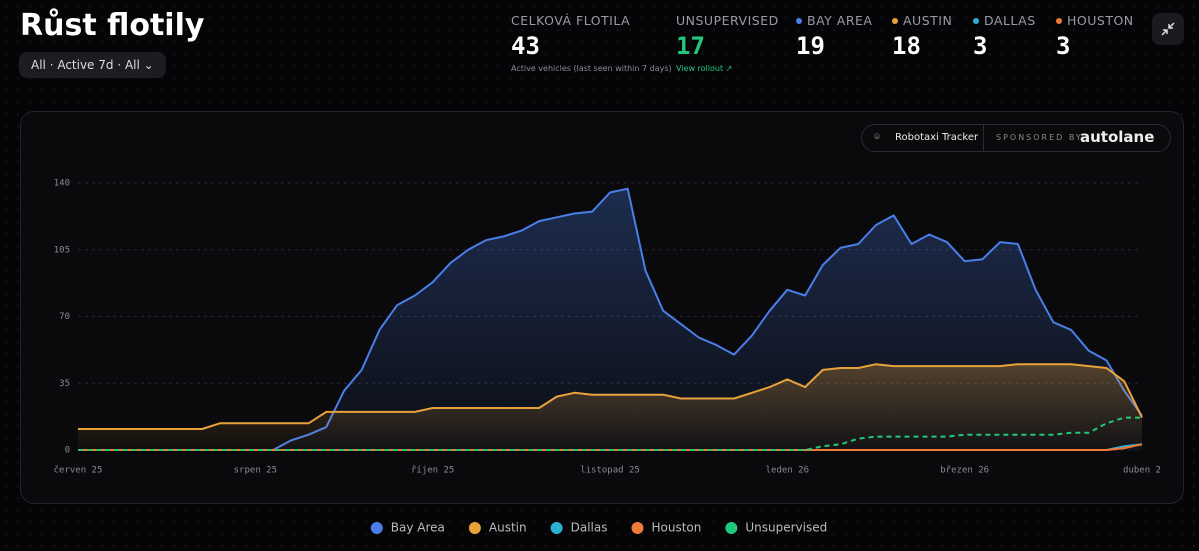 The width and height of the screenshot is (1199, 551). I want to click on legend-label: Houston, so click(676, 528).